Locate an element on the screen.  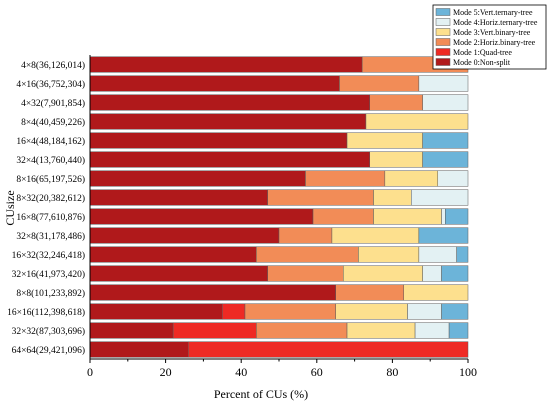
category-label: 16×32(32,246,418) is located at coordinates (48, 255).